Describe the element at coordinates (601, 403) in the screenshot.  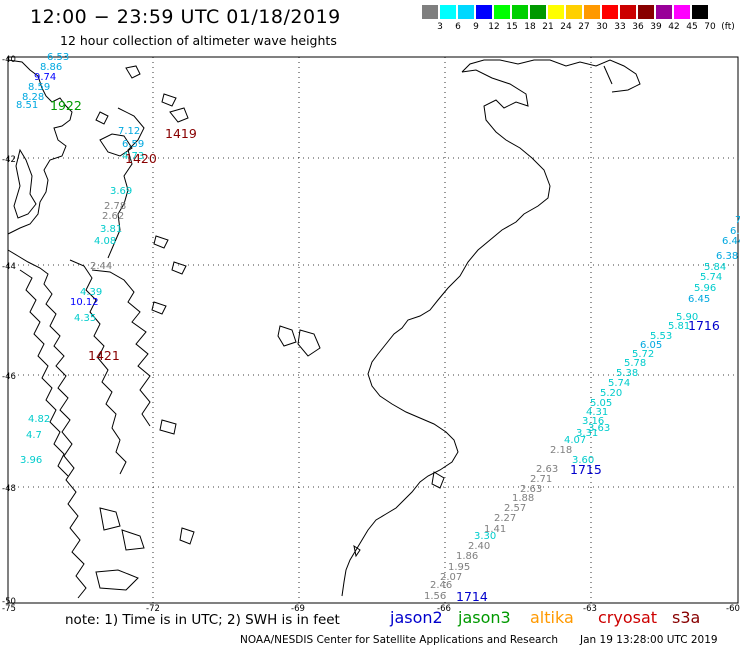
I see `track-value: 5.05` at that location.